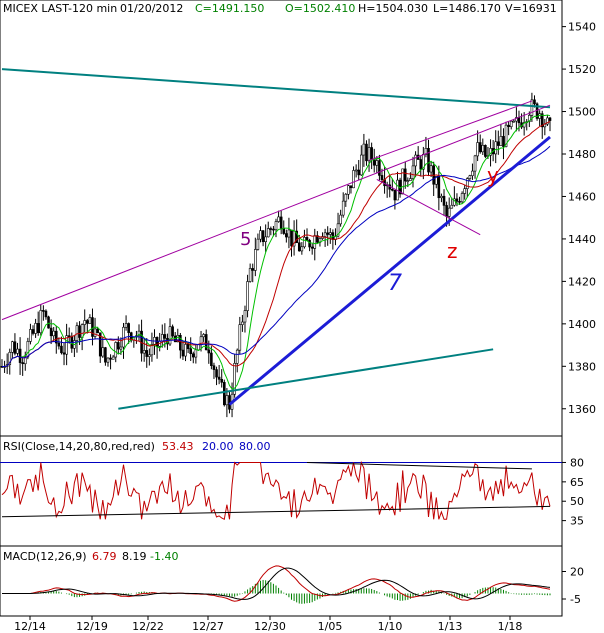  Describe the element at coordinates (92, 626) in the screenshot. I see `x-tick-label: 12/19` at that location.